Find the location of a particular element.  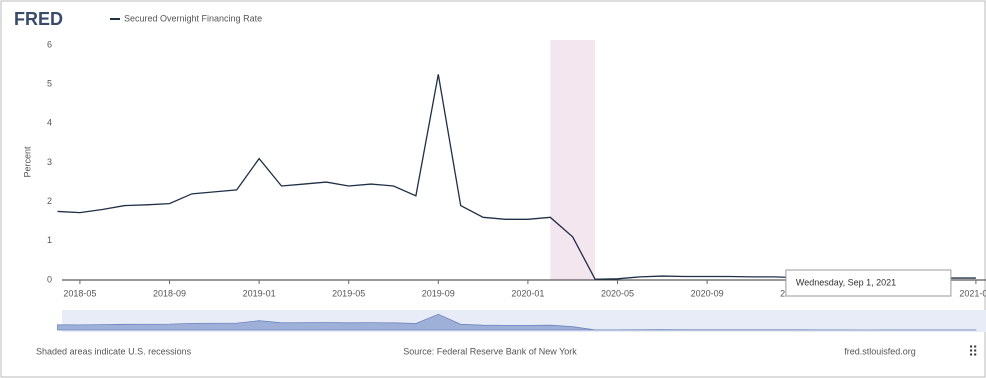

navigator-area is located at coordinates (517, 322).